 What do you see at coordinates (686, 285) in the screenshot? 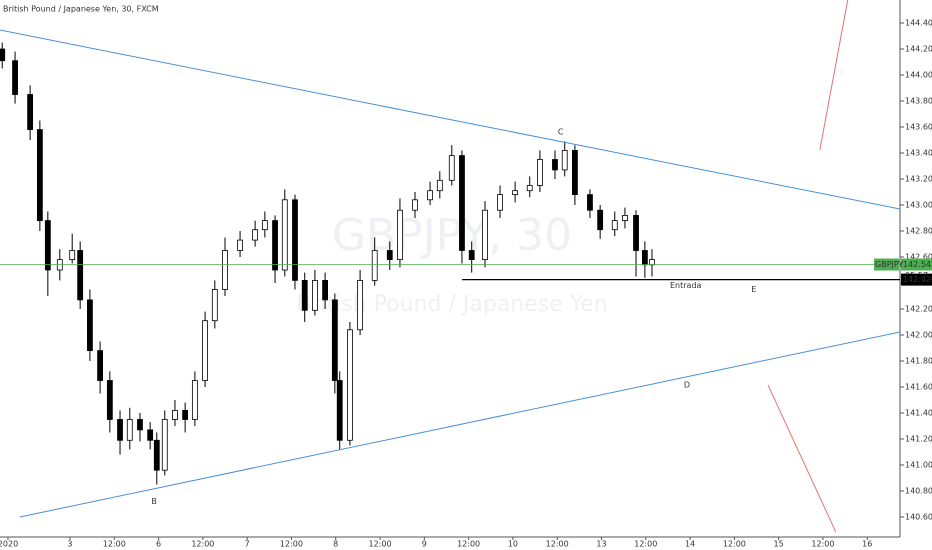
I see `price-line-text: Entrada` at bounding box center [686, 285].